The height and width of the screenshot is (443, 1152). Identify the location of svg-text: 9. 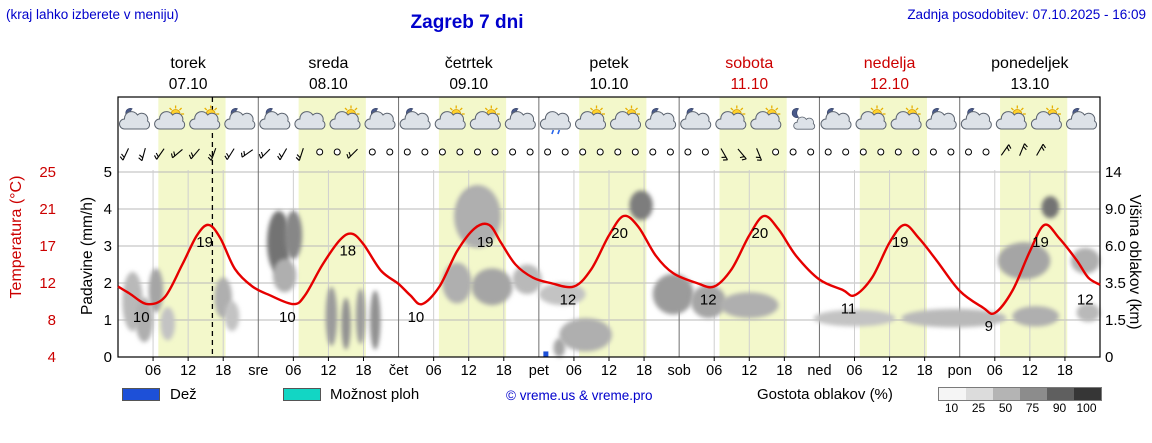
(989, 326).